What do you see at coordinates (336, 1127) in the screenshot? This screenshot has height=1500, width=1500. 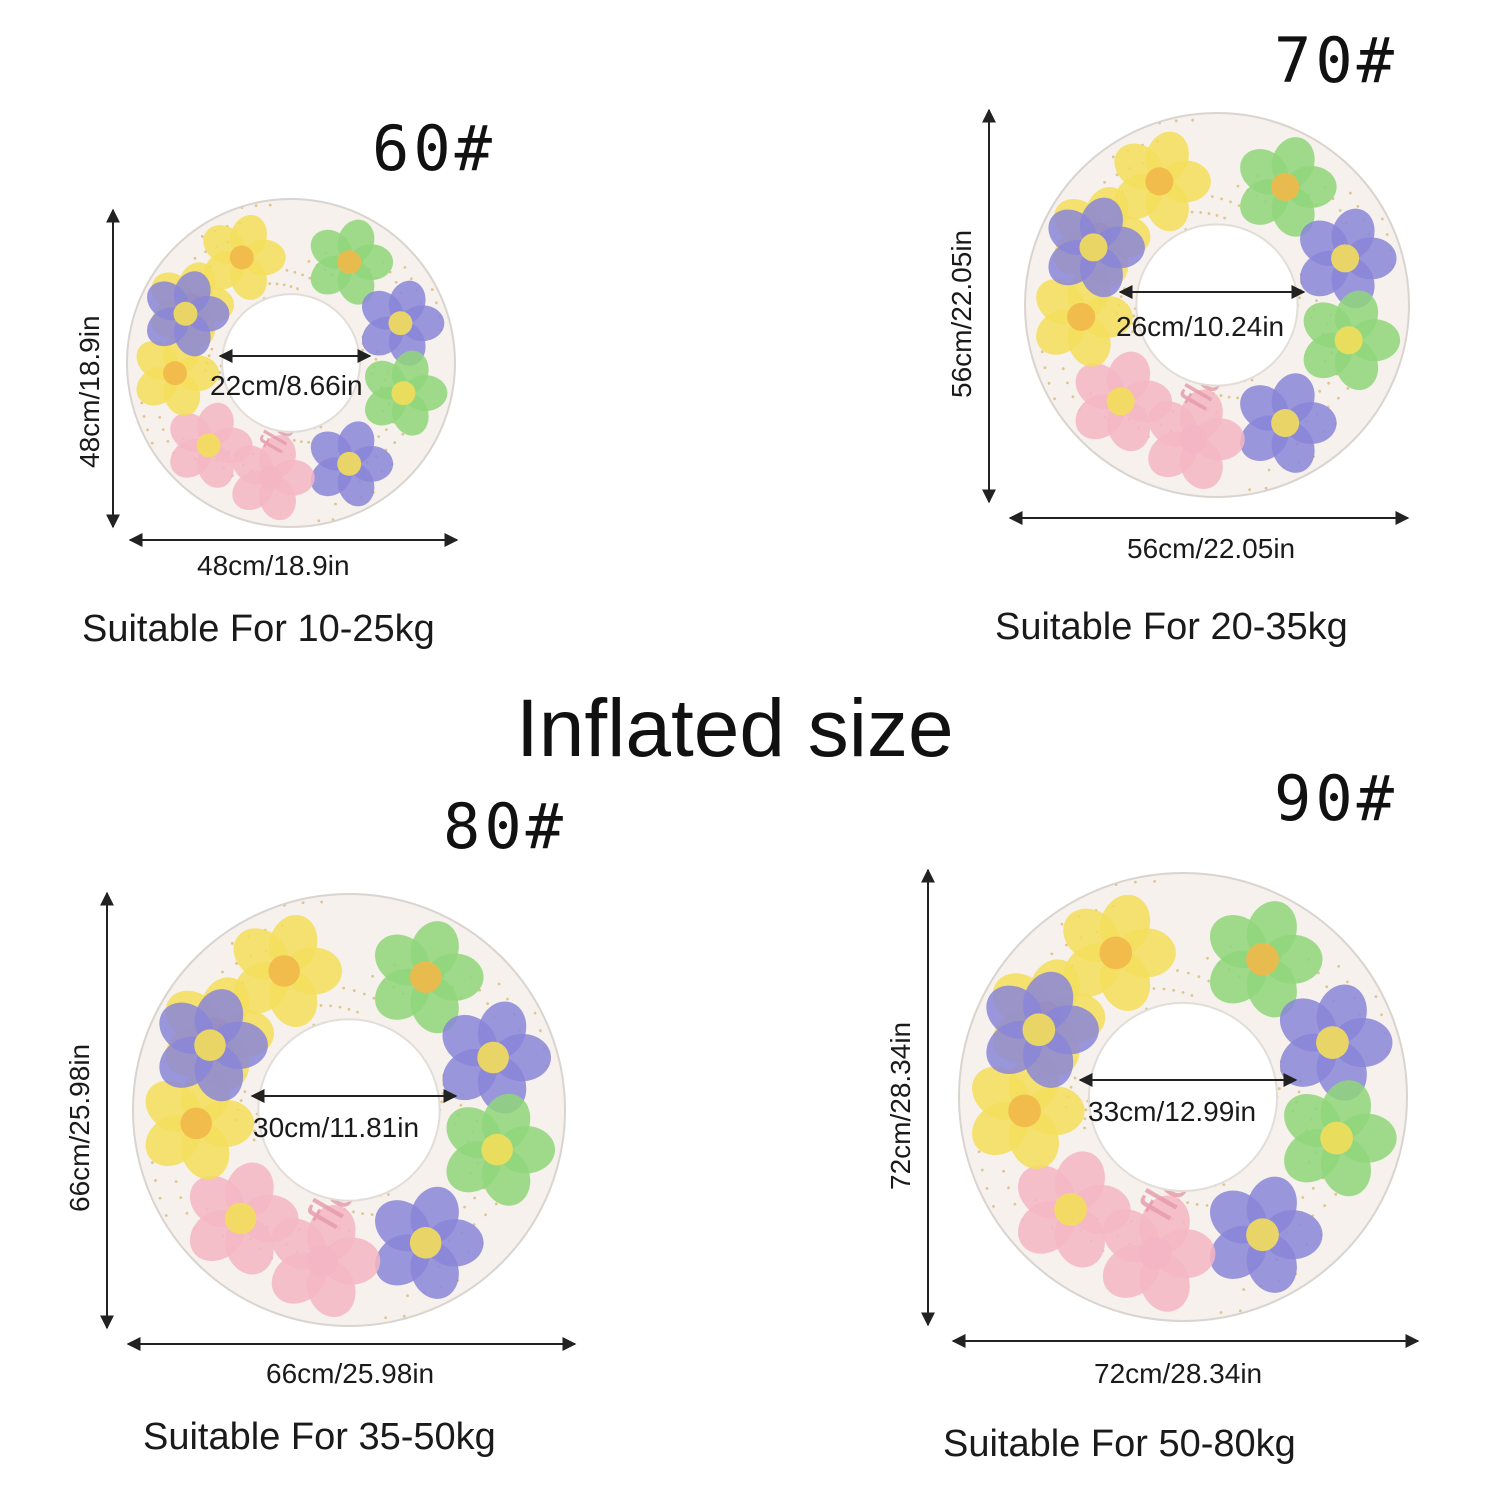 I see `ring-80-inner-label: 30cm/11.81in` at bounding box center [336, 1127].